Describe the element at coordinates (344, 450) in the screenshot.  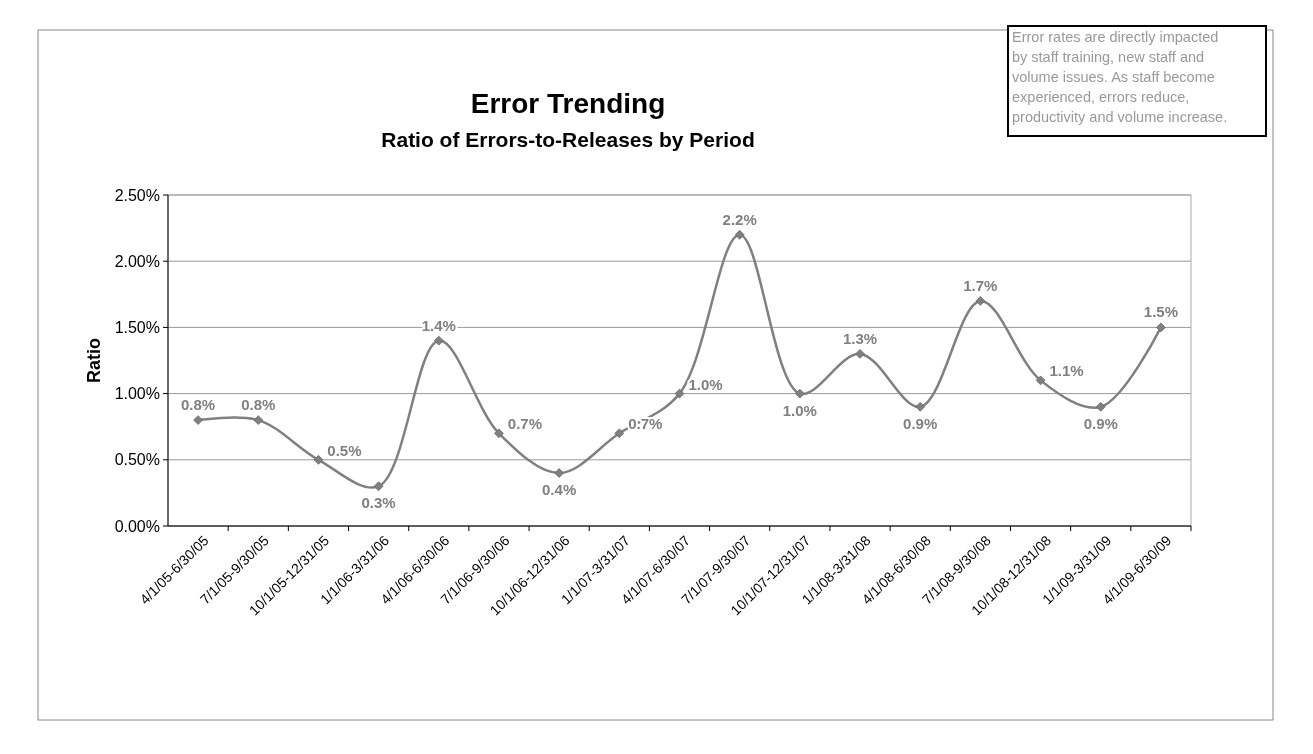
I see `data-label: 0.5%` at that location.